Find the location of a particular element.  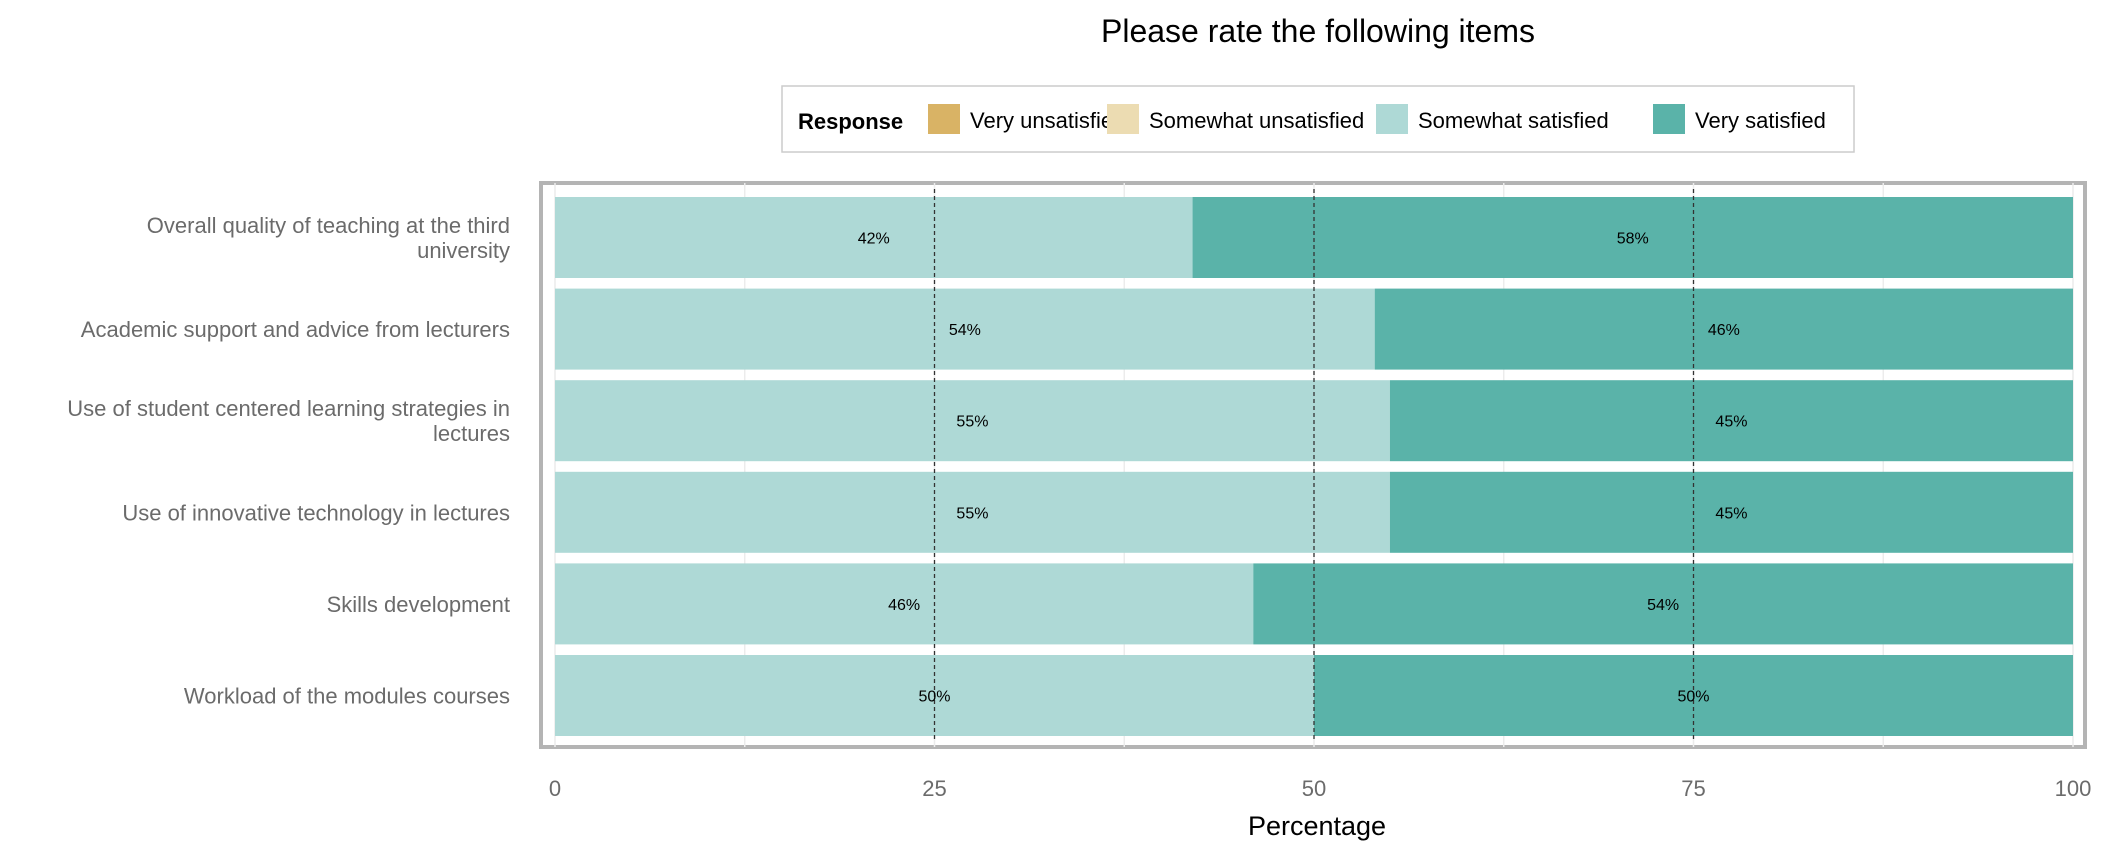

legend-title: Response is located at coordinates (850, 121).